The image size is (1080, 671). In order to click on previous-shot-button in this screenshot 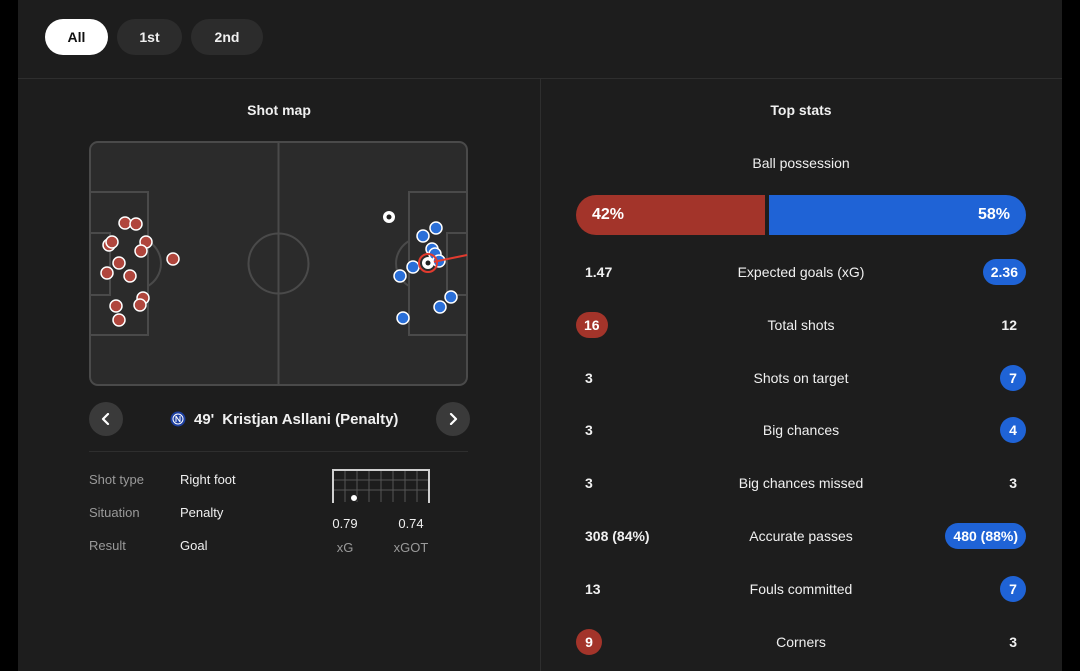, I will do `click(106, 419)`.